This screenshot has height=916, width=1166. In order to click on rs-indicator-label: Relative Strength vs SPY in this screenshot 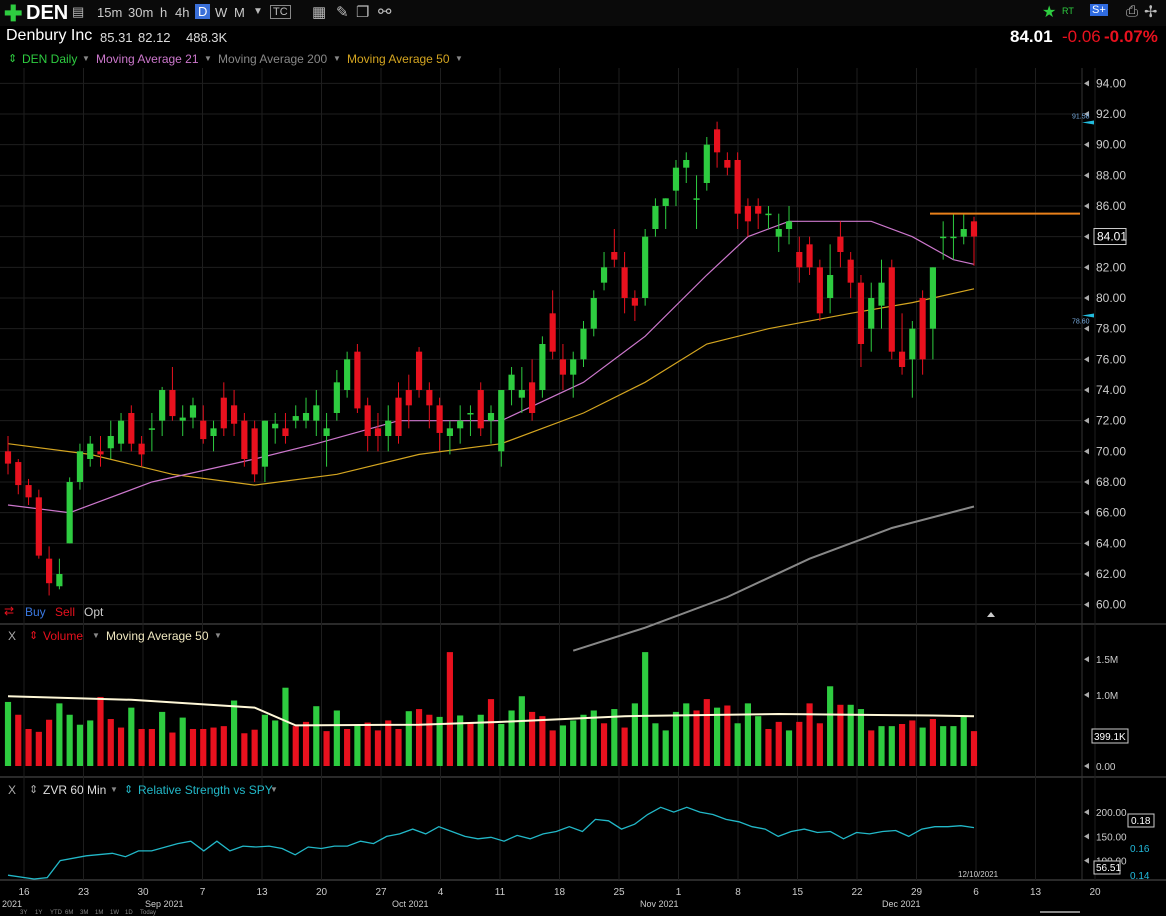, I will do `click(205, 790)`.